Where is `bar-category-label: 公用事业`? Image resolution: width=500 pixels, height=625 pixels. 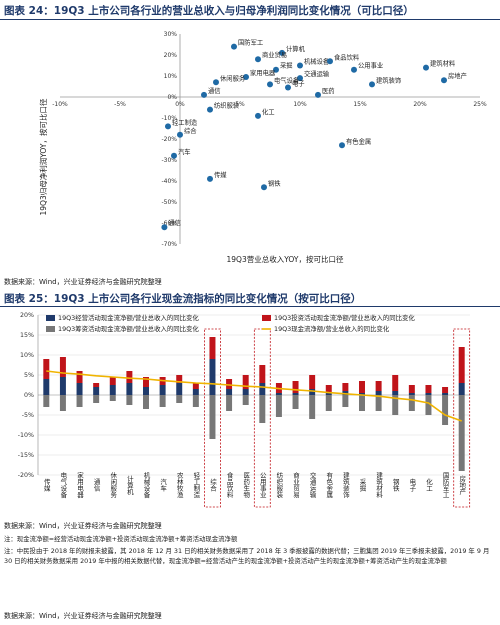
bar-category-label: 公用事业 is located at coordinates (262, 485).